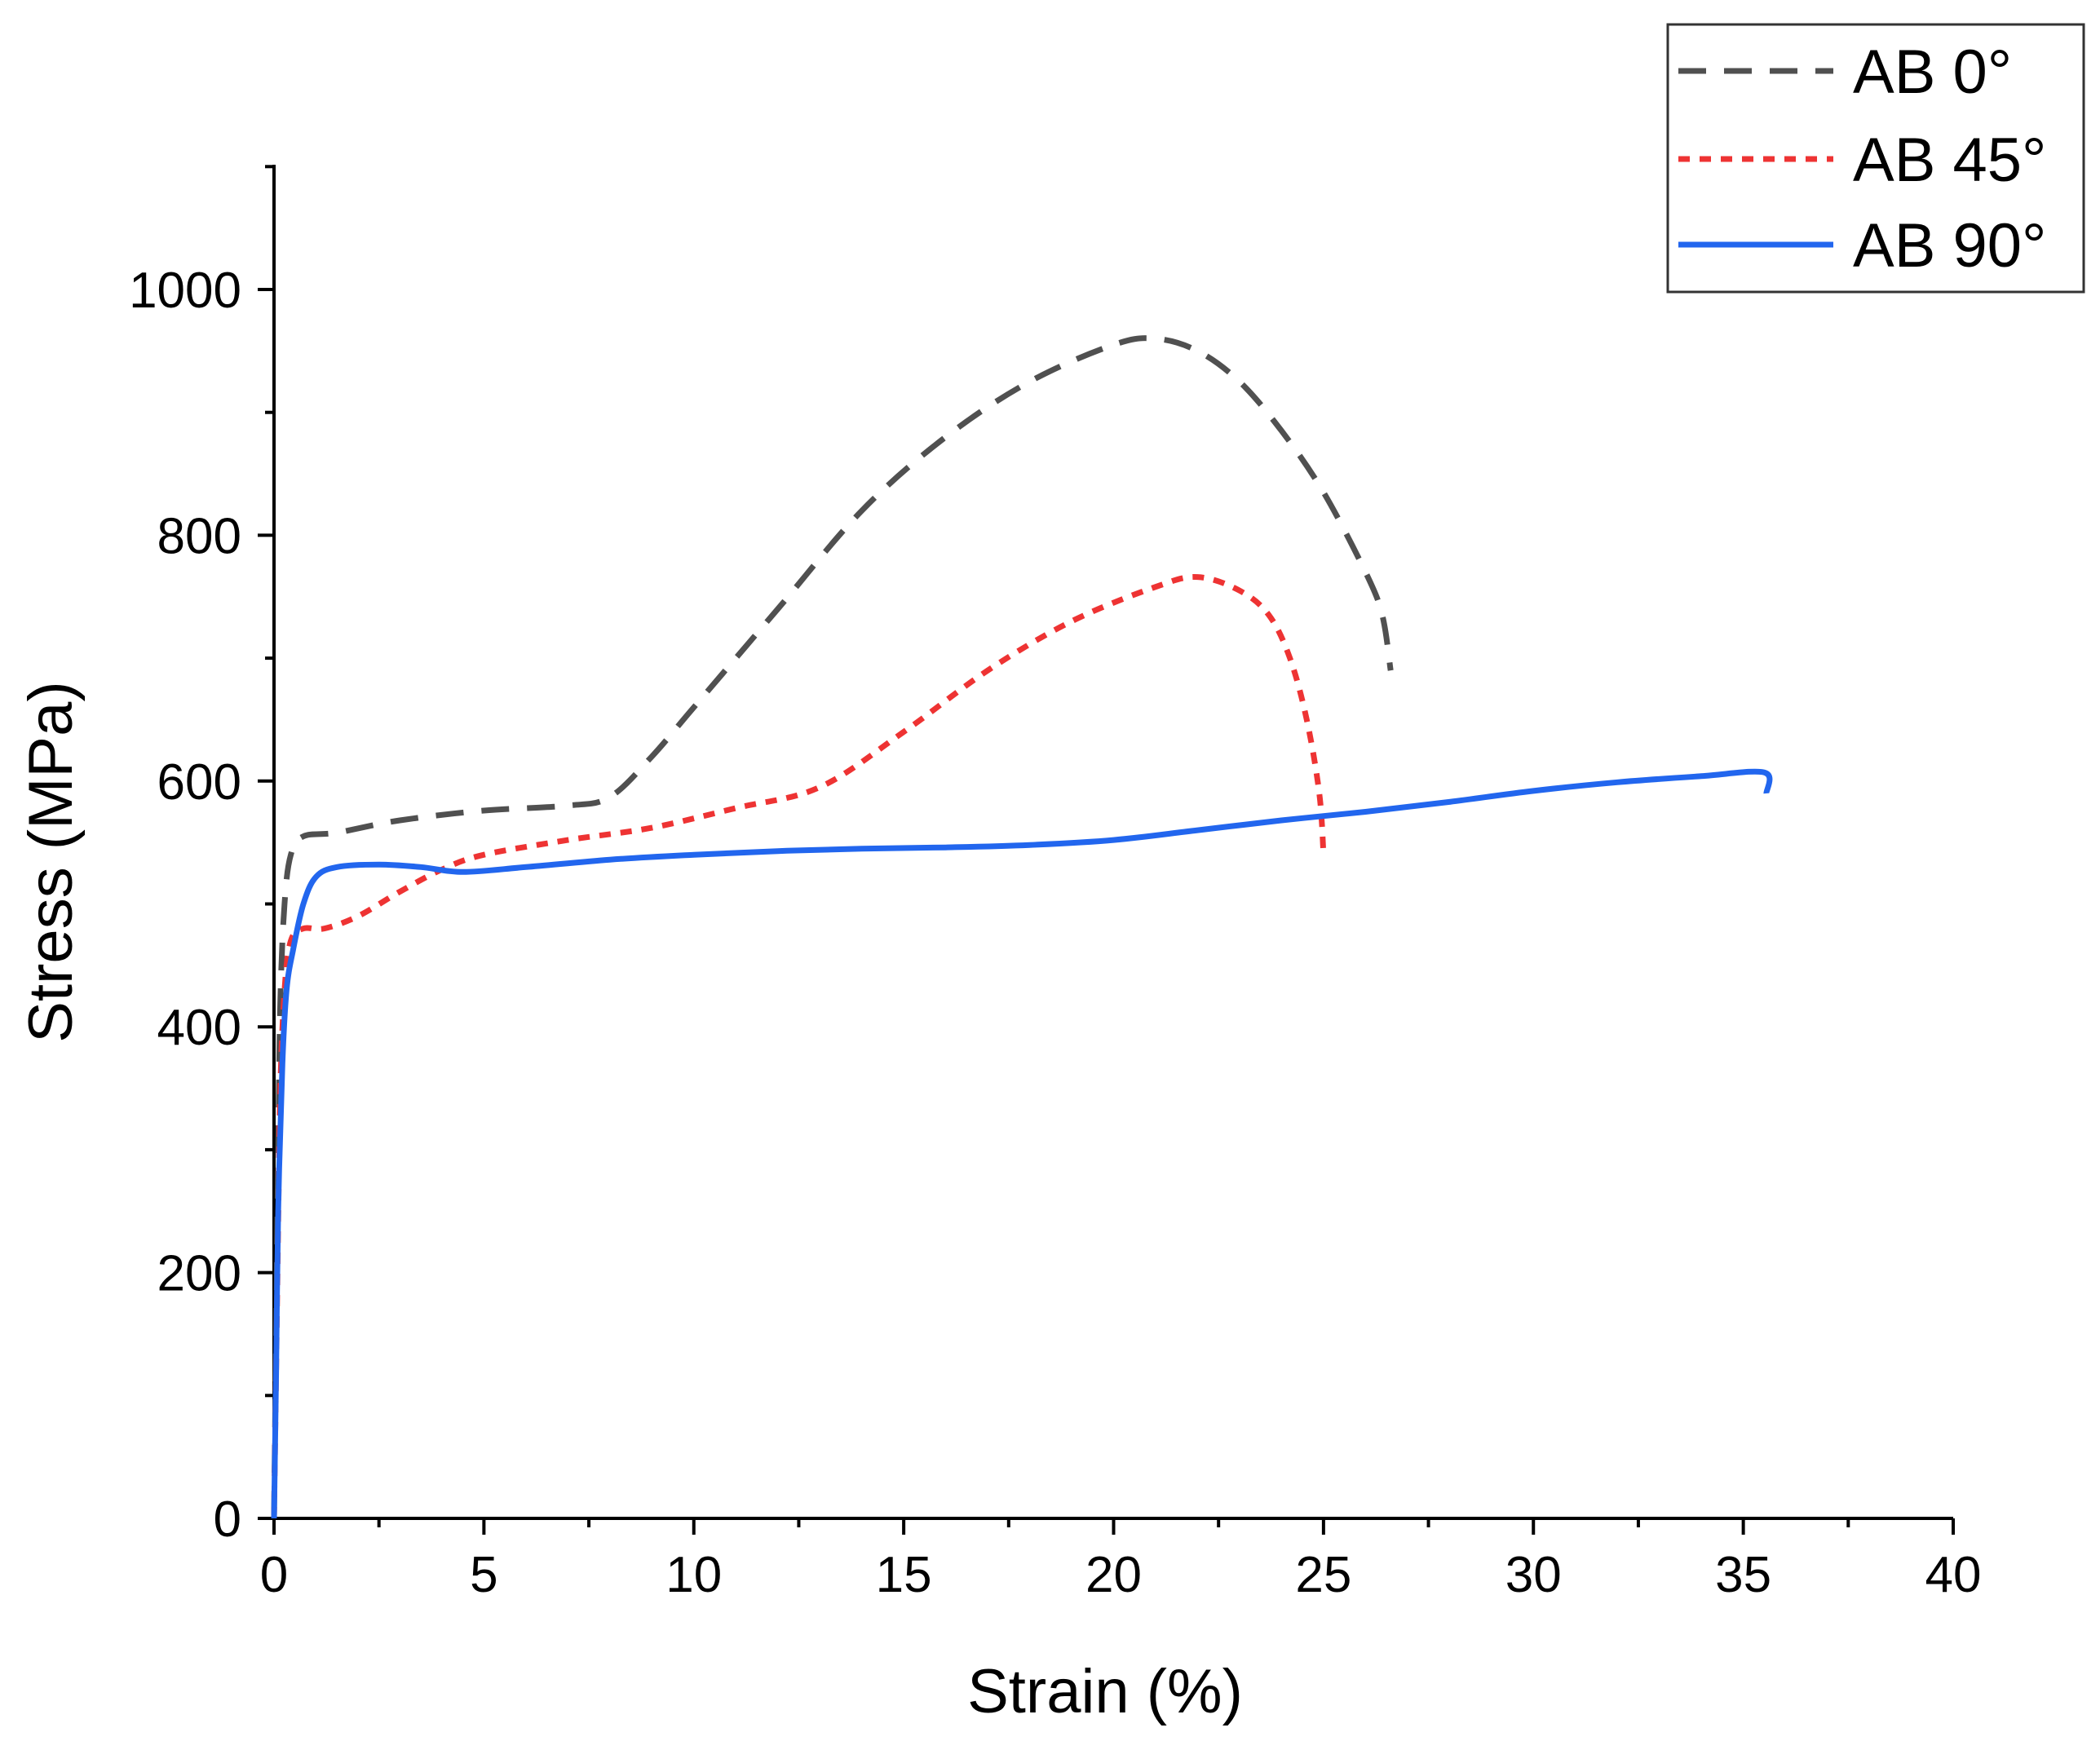 This screenshot has height=1741, width=2100. I want to click on x-tick-label: 30, so click(1533, 1575).